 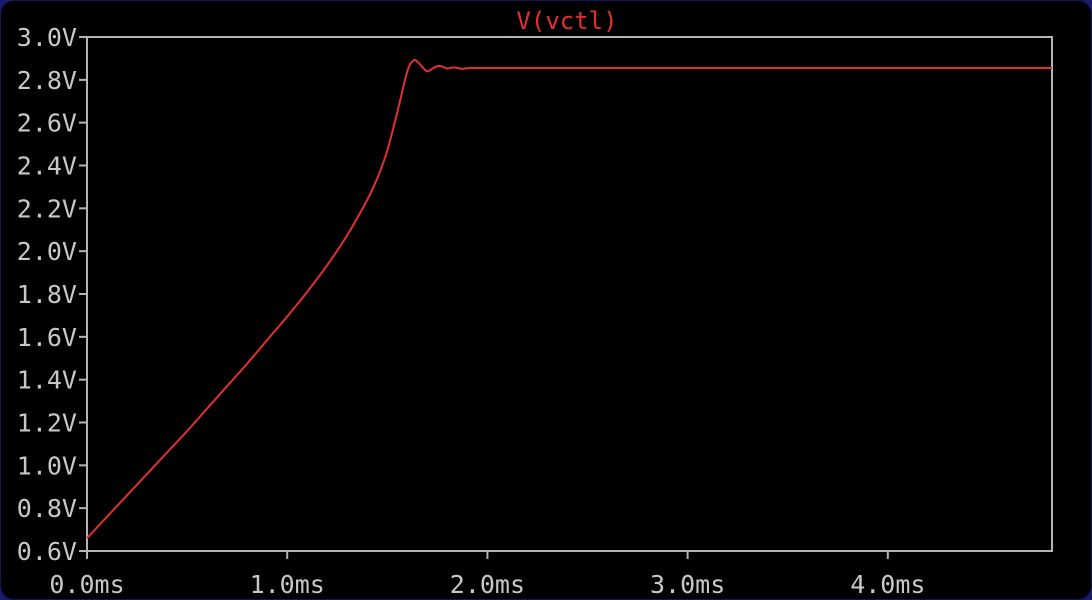 I want to click on y-tick-label: 0.8V, so click(x=47, y=508).